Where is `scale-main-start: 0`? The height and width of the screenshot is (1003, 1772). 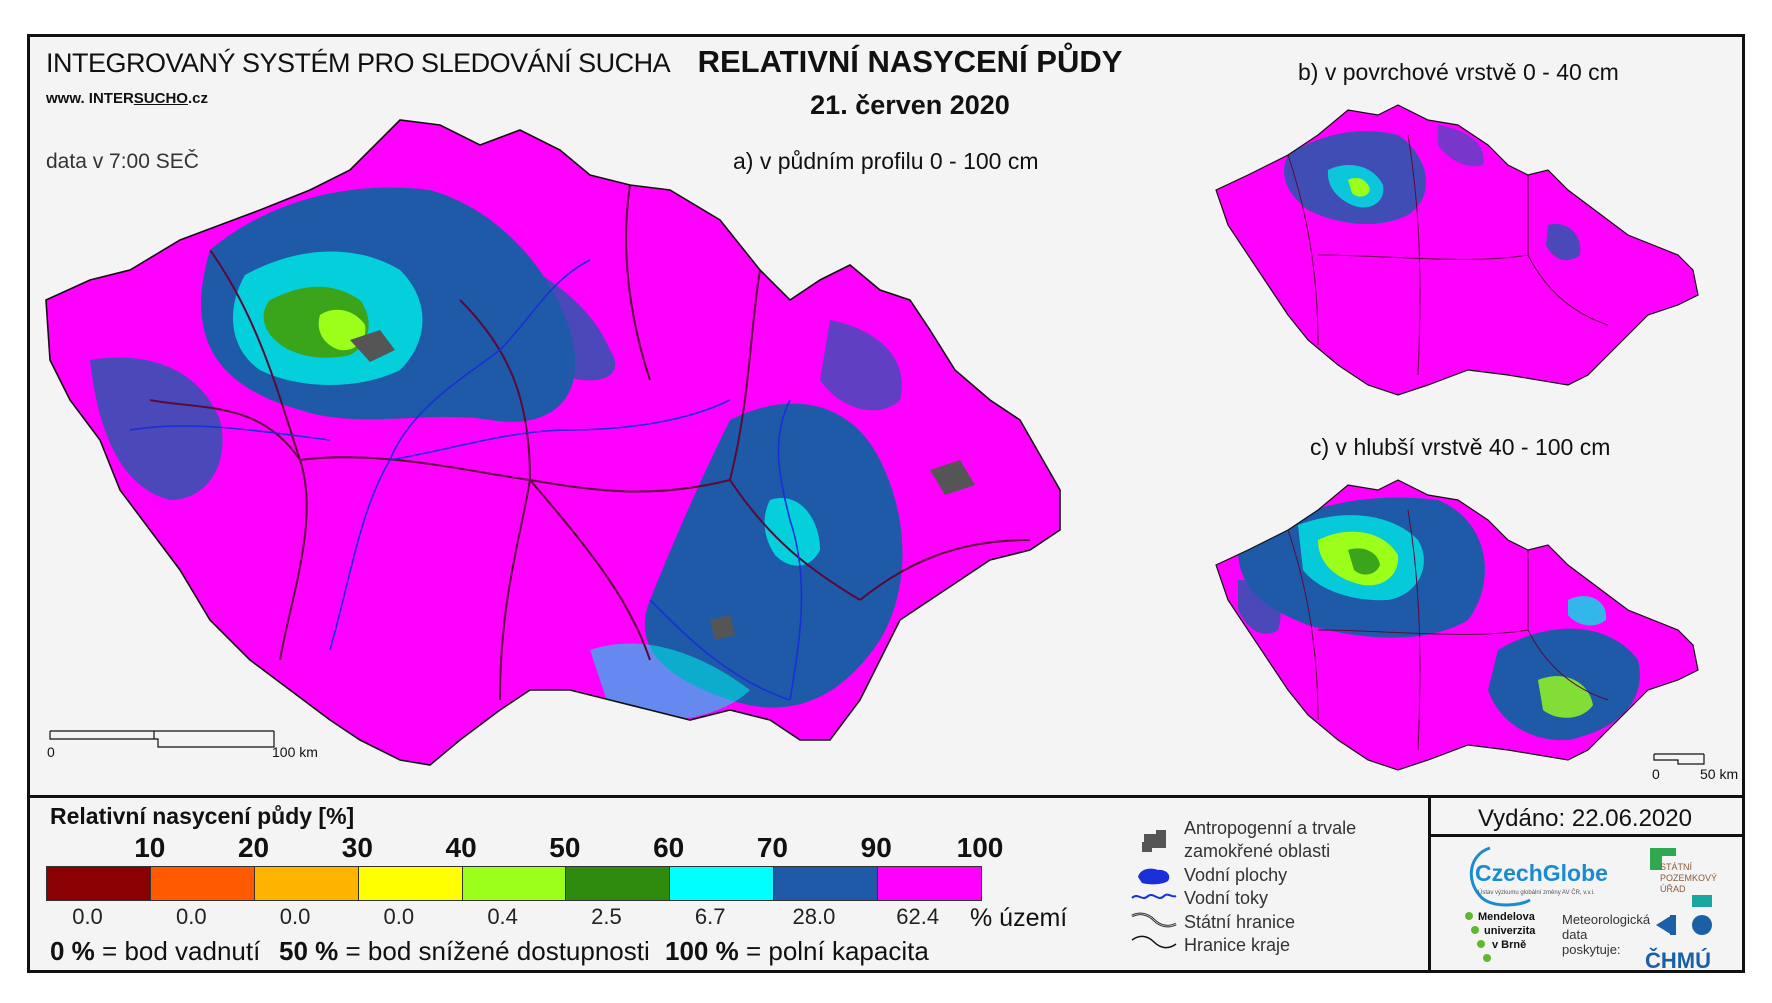
scale-main-start: 0 is located at coordinates (51, 752).